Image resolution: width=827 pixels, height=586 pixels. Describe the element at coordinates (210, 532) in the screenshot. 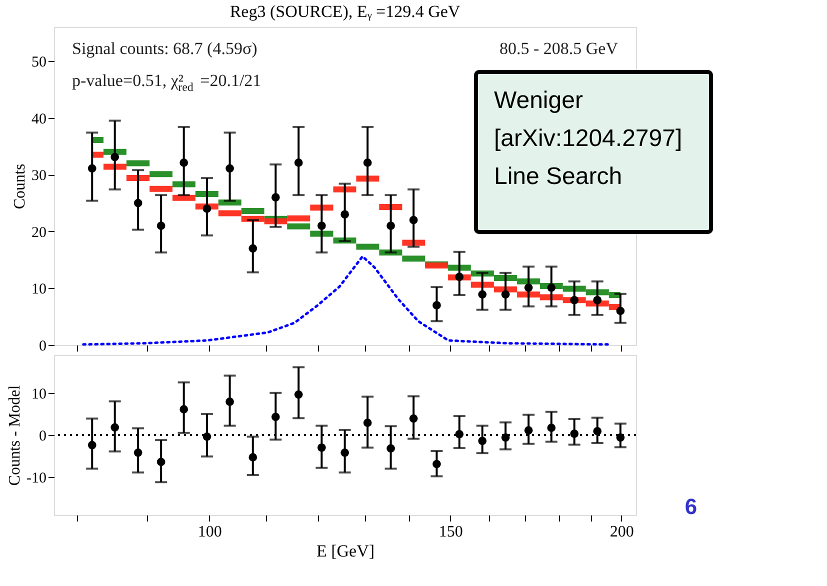

I see `x-tick-label: 100` at that location.